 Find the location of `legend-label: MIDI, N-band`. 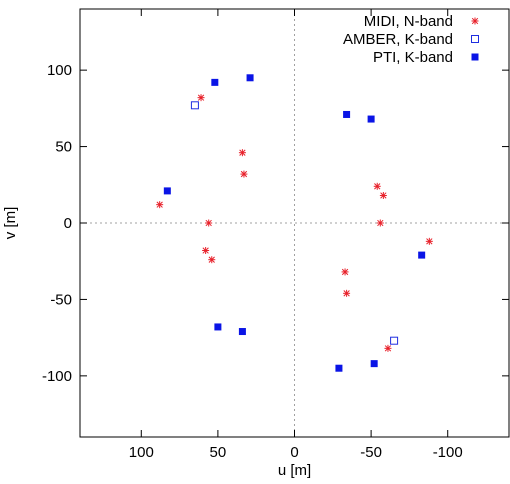

legend-label: MIDI, N-band is located at coordinates (408, 21).